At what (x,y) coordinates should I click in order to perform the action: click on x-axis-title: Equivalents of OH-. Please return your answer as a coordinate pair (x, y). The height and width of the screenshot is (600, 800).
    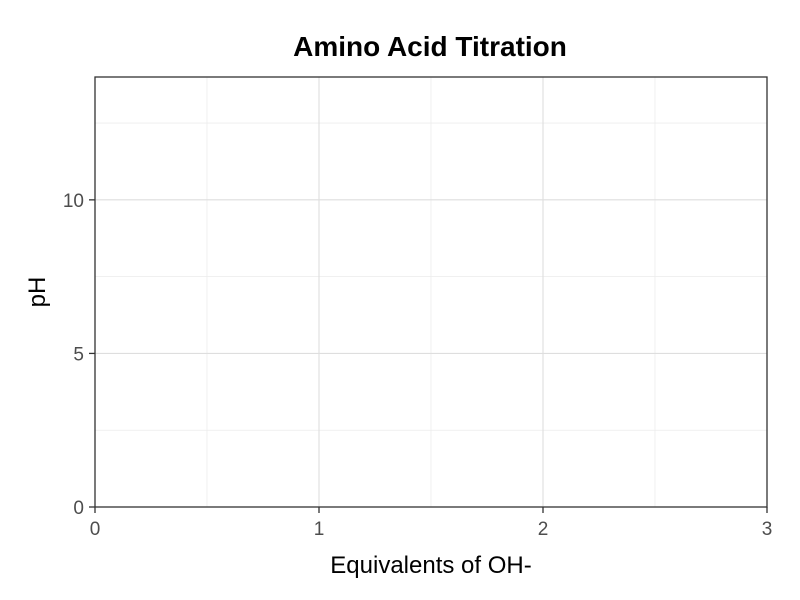
    Looking at the image, I should click on (430, 565).